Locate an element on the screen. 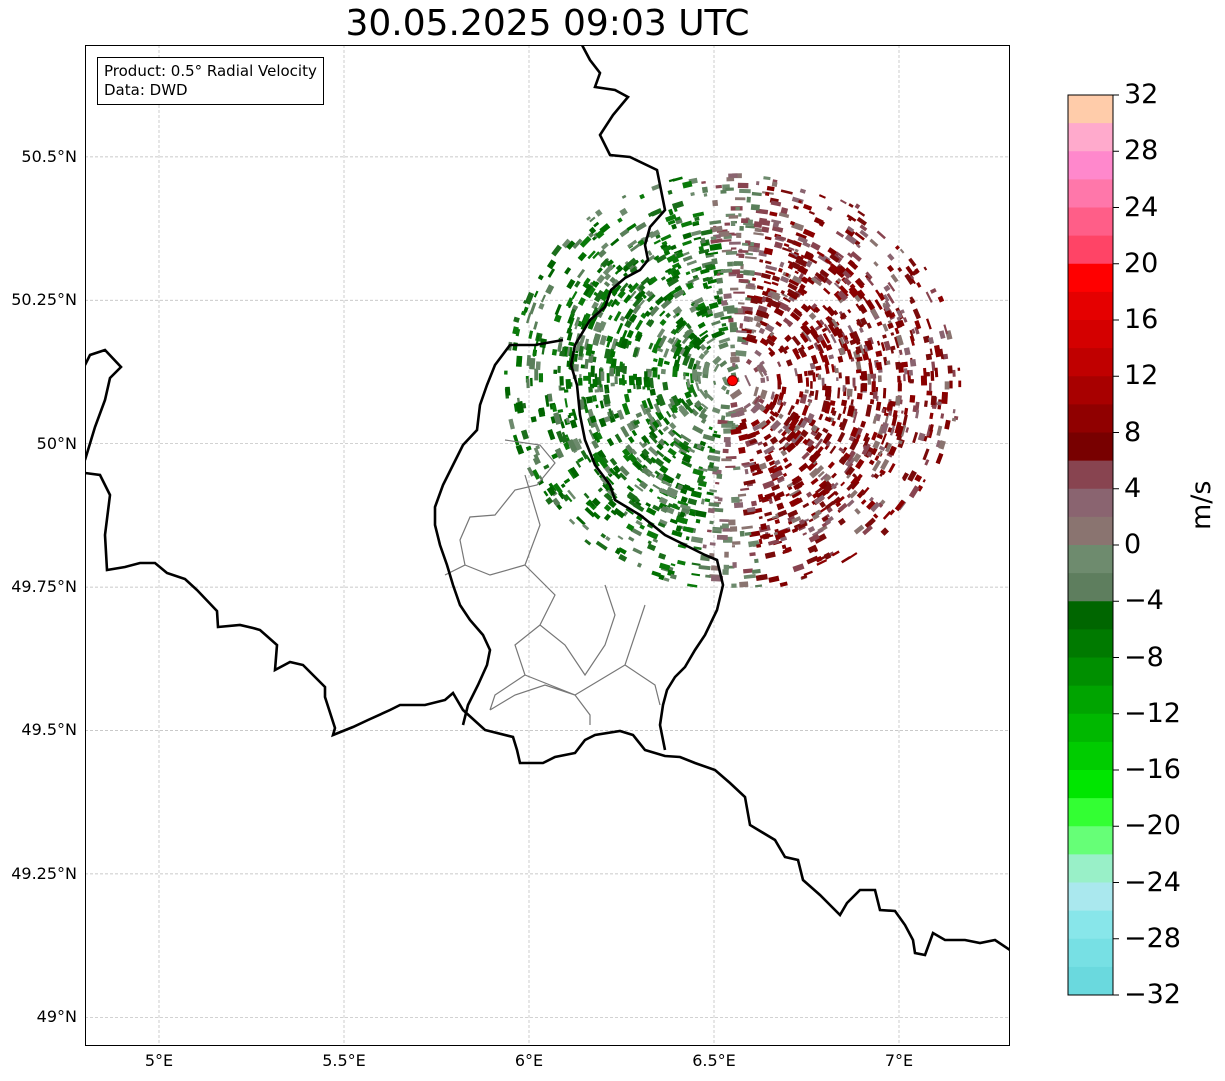  lat-tick-label: 49°N is located at coordinates (56, 1017).